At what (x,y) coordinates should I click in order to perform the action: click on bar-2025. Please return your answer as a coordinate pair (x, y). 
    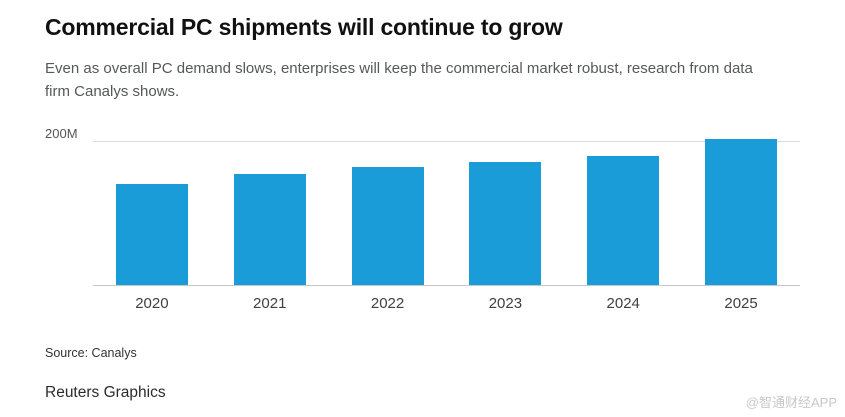
    Looking at the image, I should click on (741, 211).